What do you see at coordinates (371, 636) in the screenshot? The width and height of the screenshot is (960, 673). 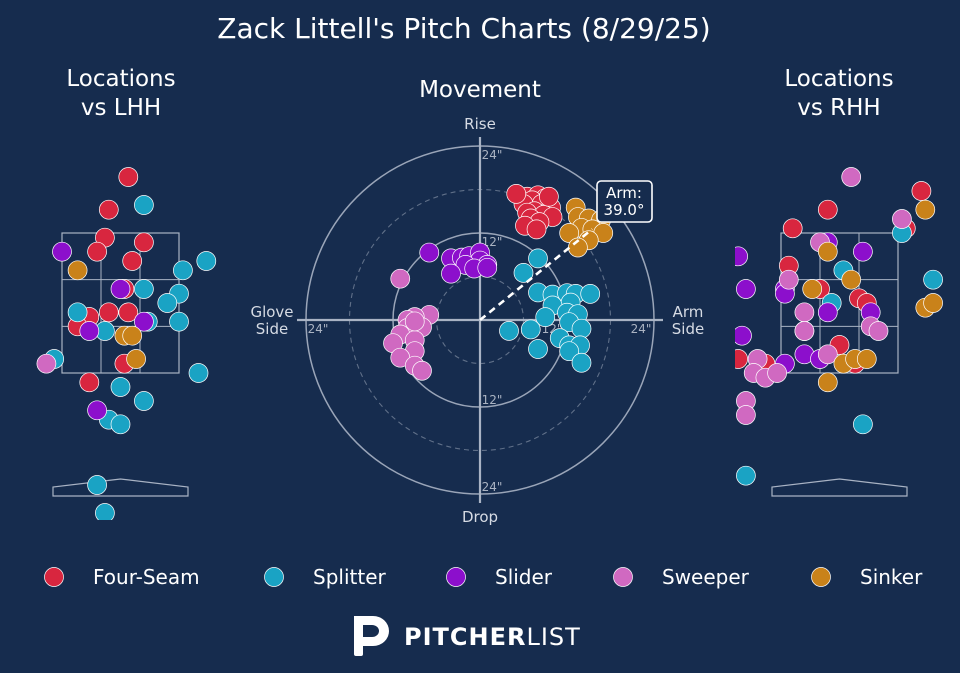 I see `pitcherlist-logo-icon` at bounding box center [371, 636].